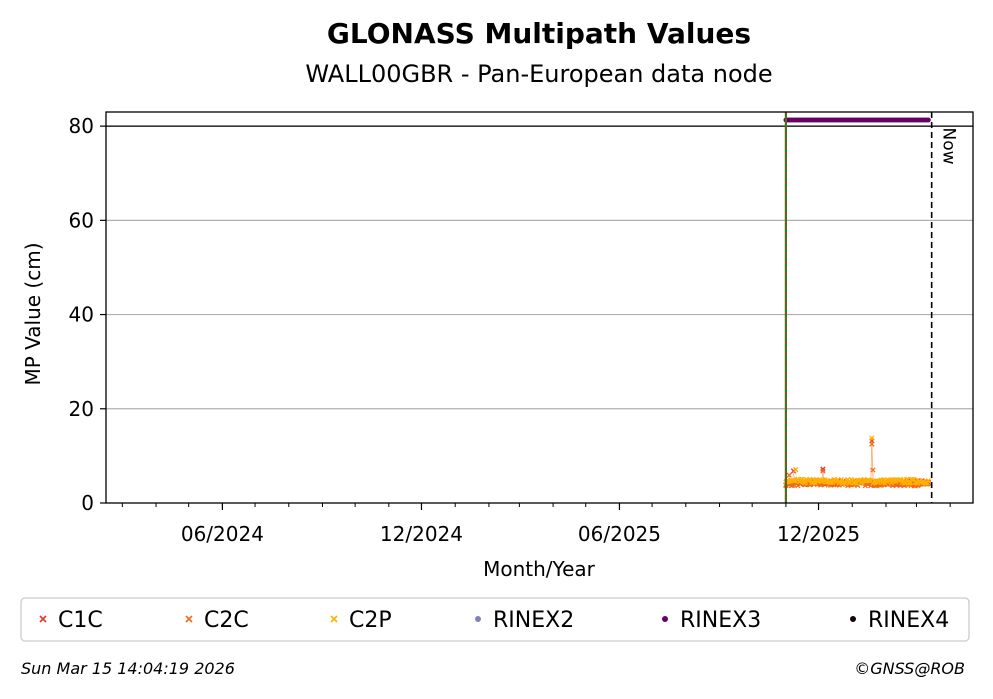  What do you see at coordinates (949, 145) in the screenshot?
I see `now-label: Now` at bounding box center [949, 145].